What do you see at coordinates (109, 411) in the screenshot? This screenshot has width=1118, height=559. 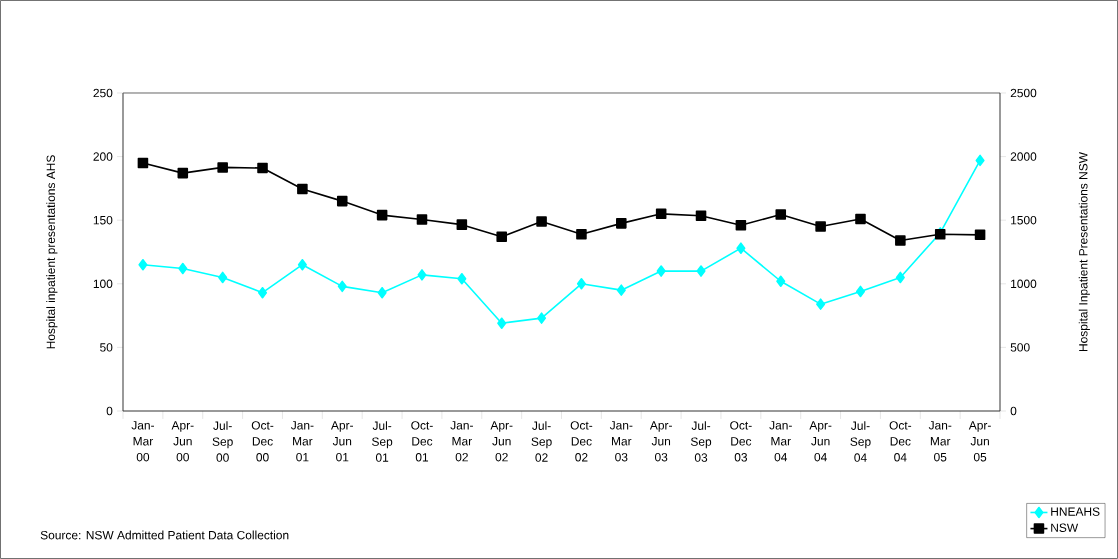 I see `y-tick-label: 0` at bounding box center [109, 411].